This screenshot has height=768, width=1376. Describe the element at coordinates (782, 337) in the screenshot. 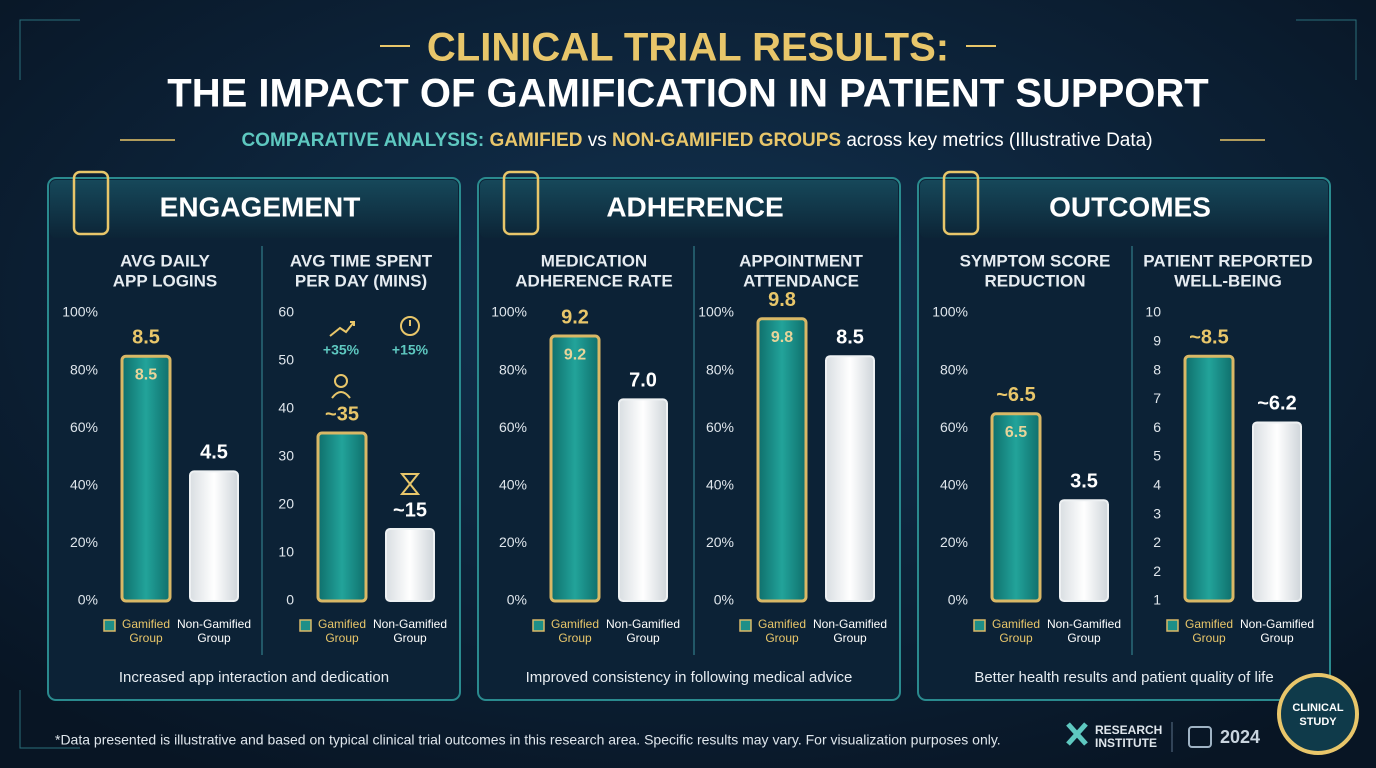

I see `inner-value-label: 9.8` at that location.